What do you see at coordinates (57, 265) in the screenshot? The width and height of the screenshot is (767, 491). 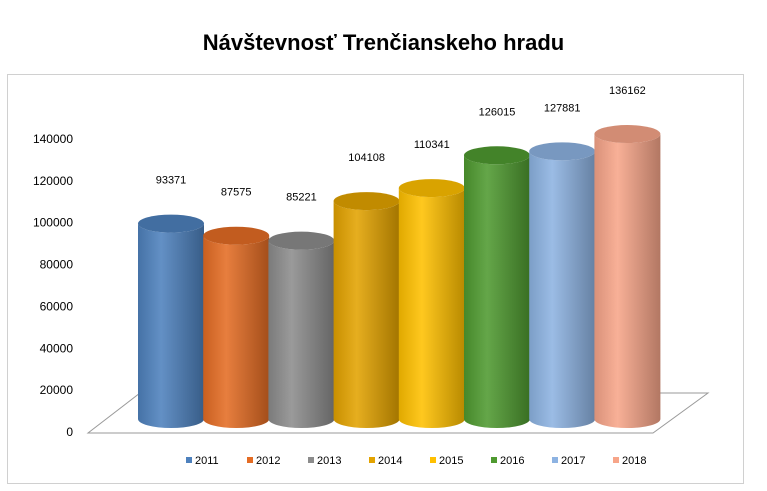 I see `y-tick-label: 80000` at bounding box center [57, 265].